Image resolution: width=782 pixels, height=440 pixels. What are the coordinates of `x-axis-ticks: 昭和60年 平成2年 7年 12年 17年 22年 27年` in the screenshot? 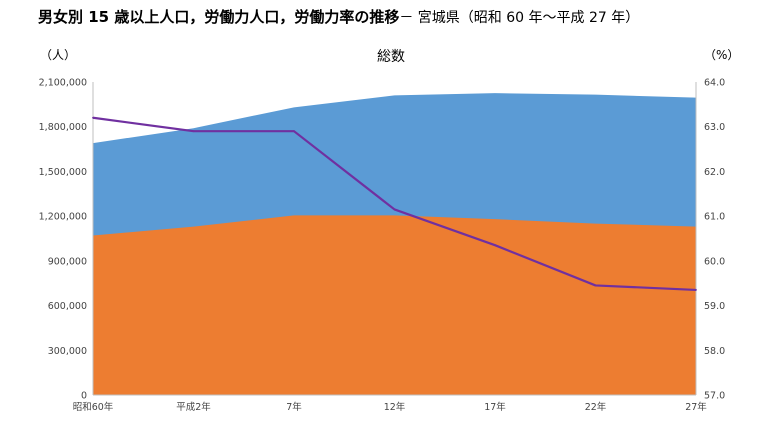 It's located at (390, 407).